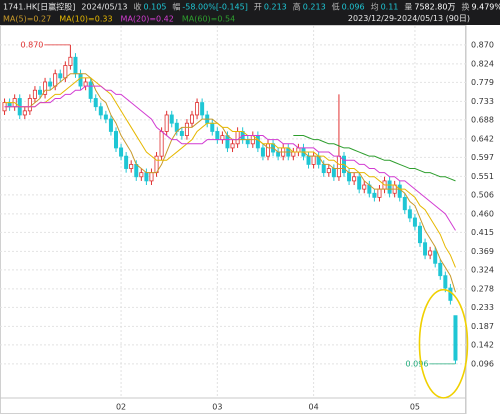  Describe the element at coordinates (482, 194) in the screenshot. I see `y-tick-label: 0.506` at that location.